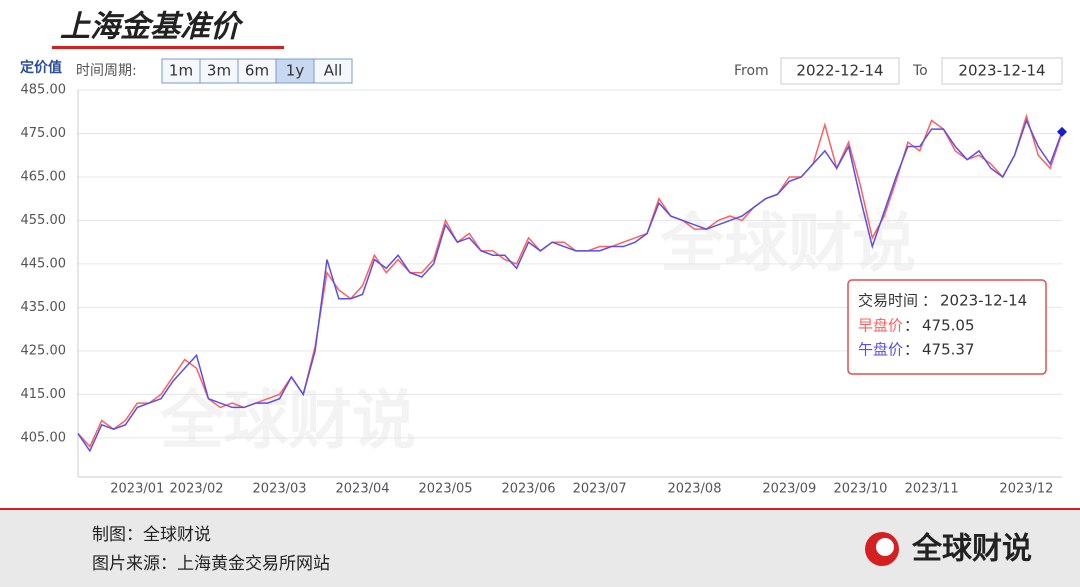 The image size is (1080, 587). I want to click on y-tick-label: 485.00, so click(44, 90).